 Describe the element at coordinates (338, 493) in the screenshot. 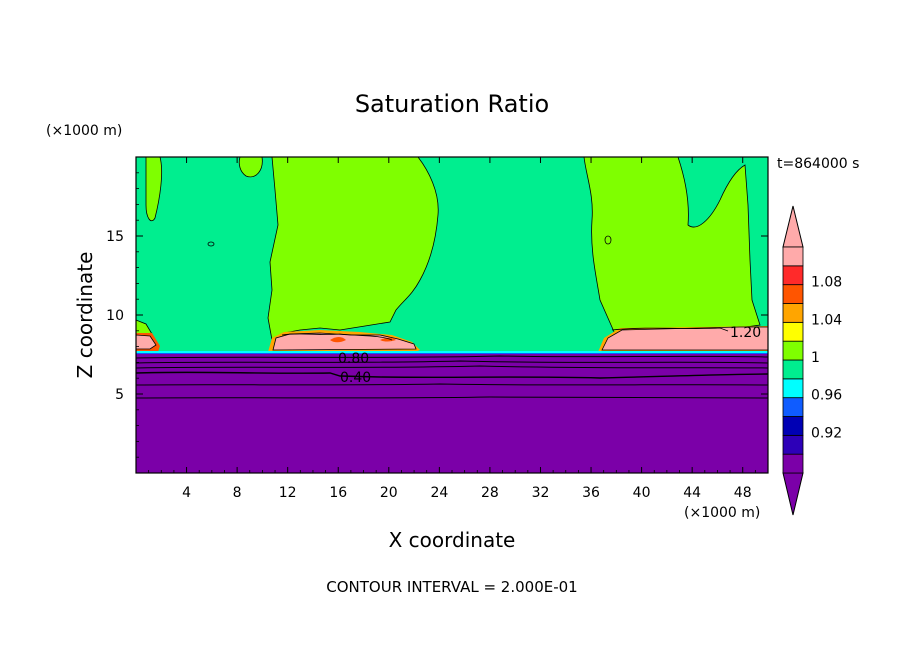

I see `x-tick-label: 16` at that location.